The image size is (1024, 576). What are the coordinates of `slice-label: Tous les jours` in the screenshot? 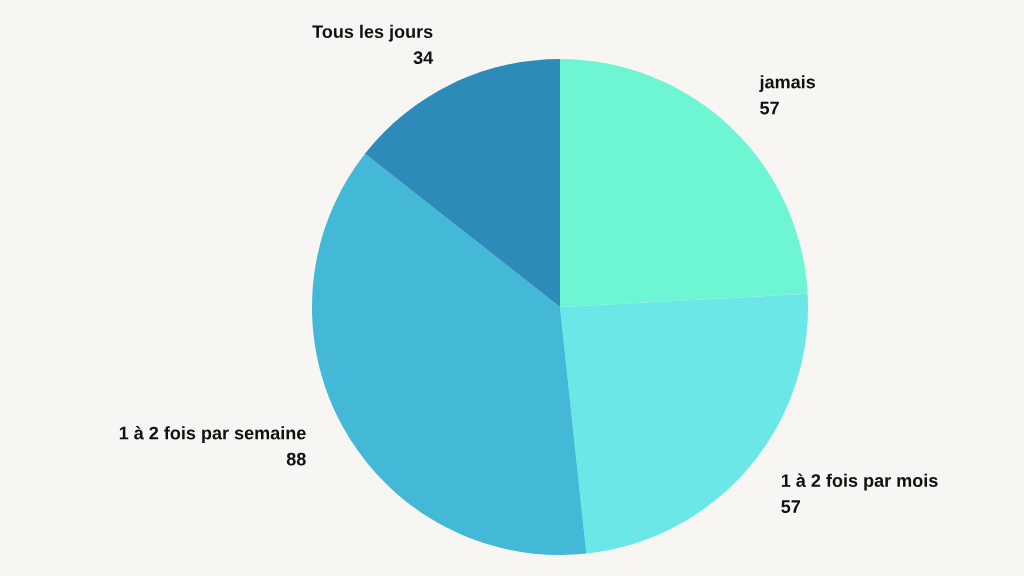 It's located at (372, 33).